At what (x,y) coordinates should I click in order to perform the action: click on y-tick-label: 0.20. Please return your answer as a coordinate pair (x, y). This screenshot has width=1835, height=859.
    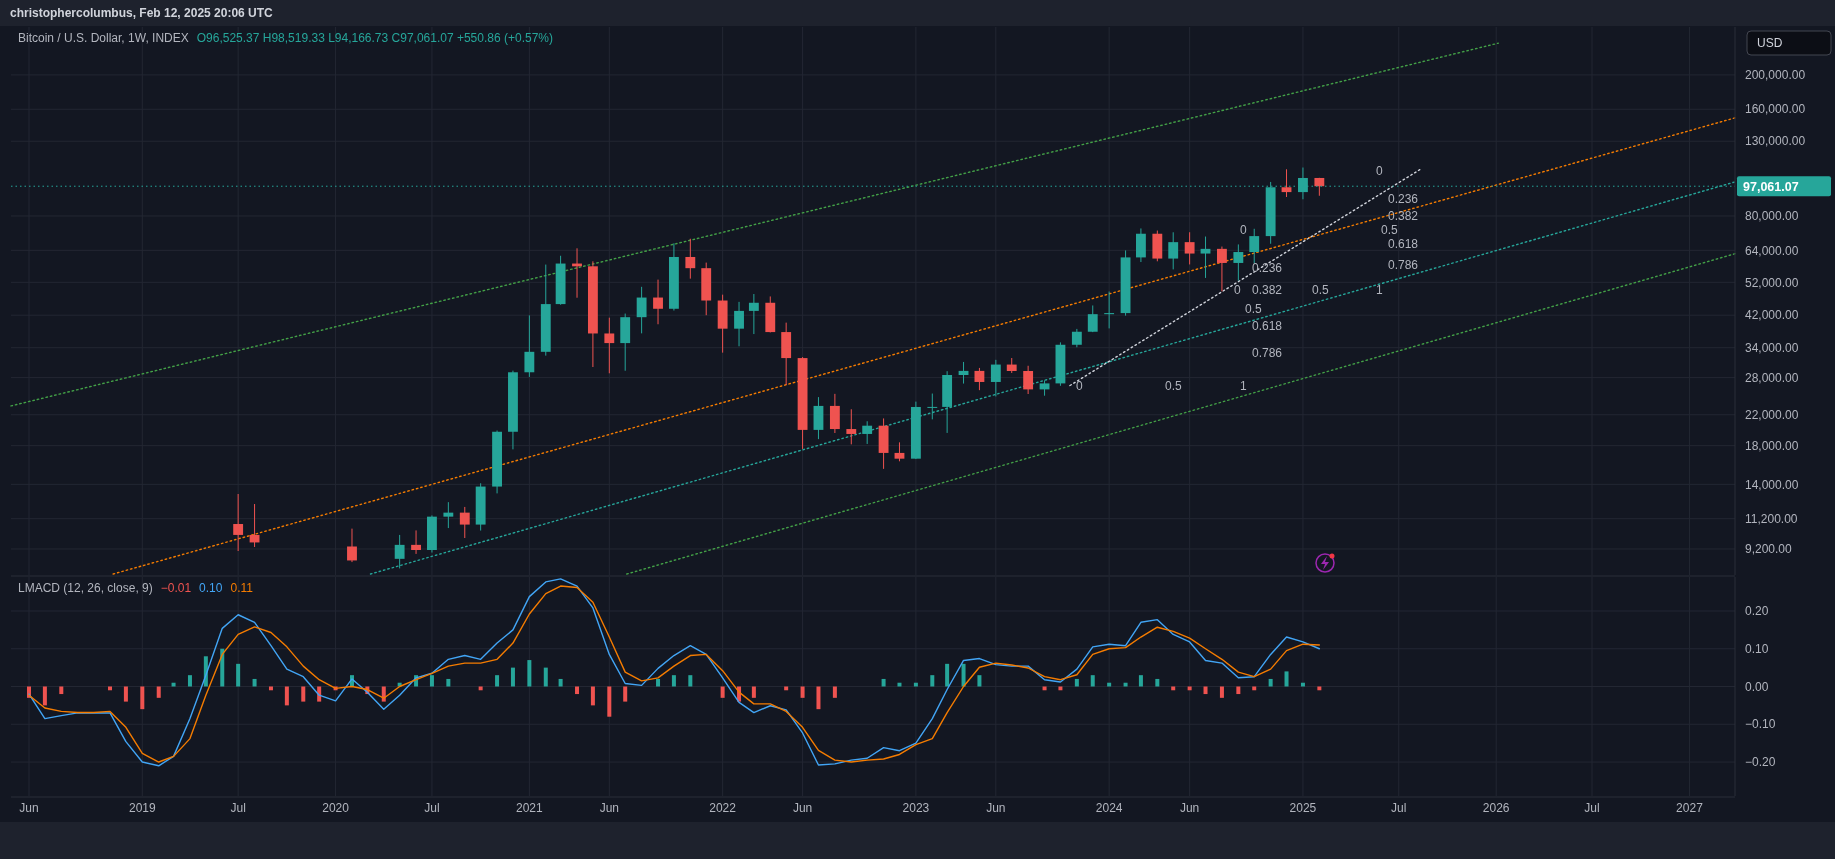
    Looking at the image, I should click on (1757, 611).